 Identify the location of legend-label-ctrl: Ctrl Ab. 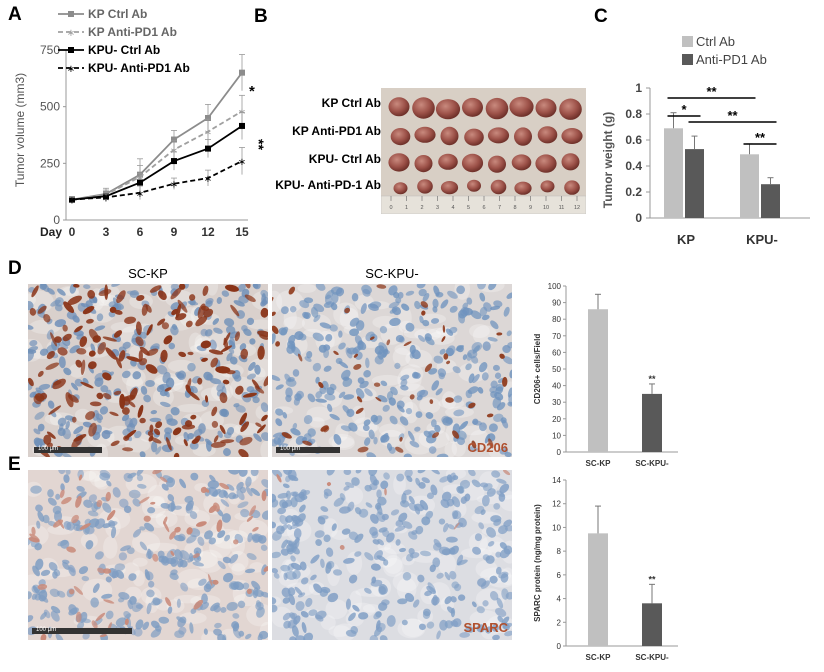
(715, 41).